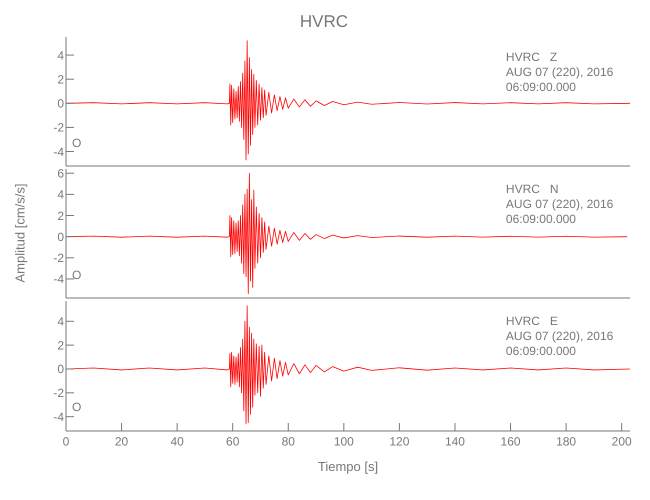  Describe the element at coordinates (622, 441) in the screenshot. I see `x-tick-label: 200` at that location.